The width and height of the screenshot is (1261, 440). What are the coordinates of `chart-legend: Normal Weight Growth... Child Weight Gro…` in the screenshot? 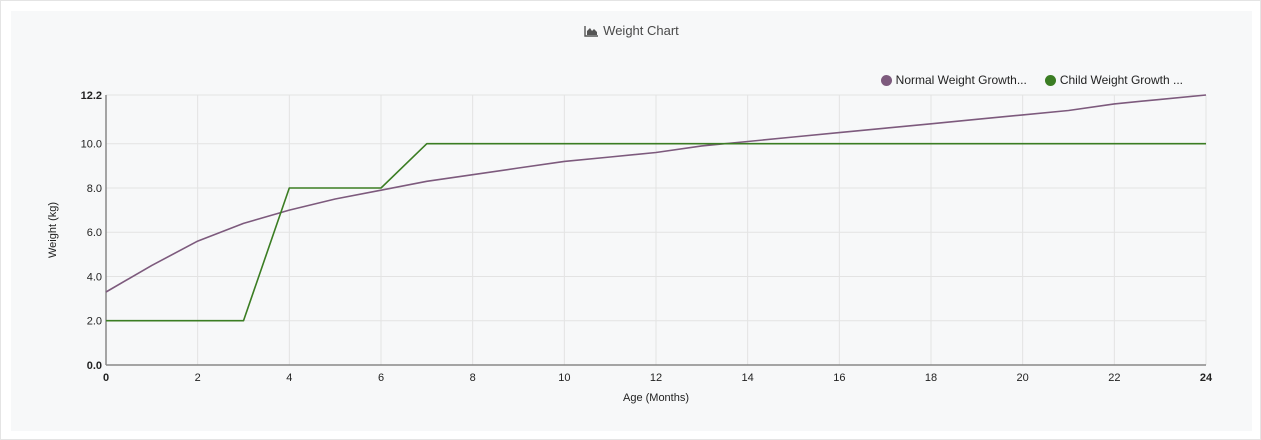 It's located at (1023, 80).